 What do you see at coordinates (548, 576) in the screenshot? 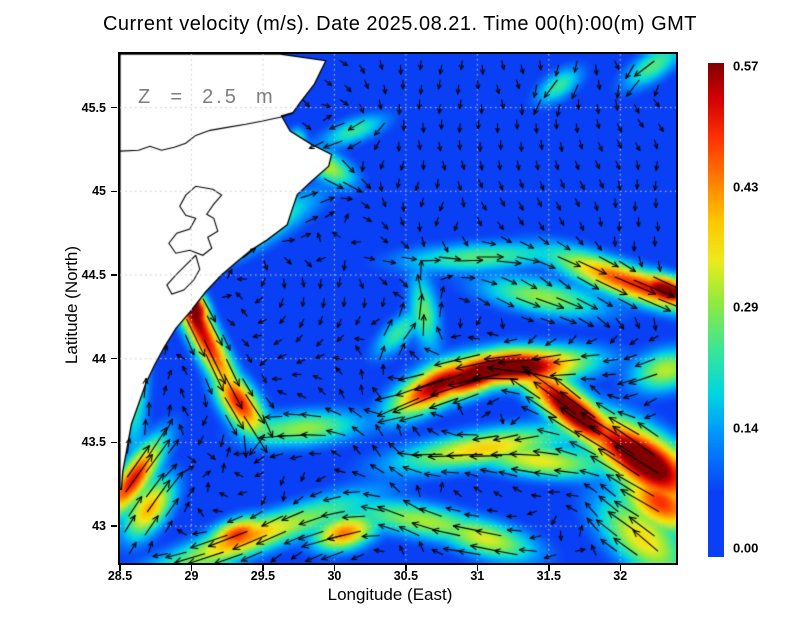
I see `x-tick-label: 31.5` at bounding box center [548, 576].